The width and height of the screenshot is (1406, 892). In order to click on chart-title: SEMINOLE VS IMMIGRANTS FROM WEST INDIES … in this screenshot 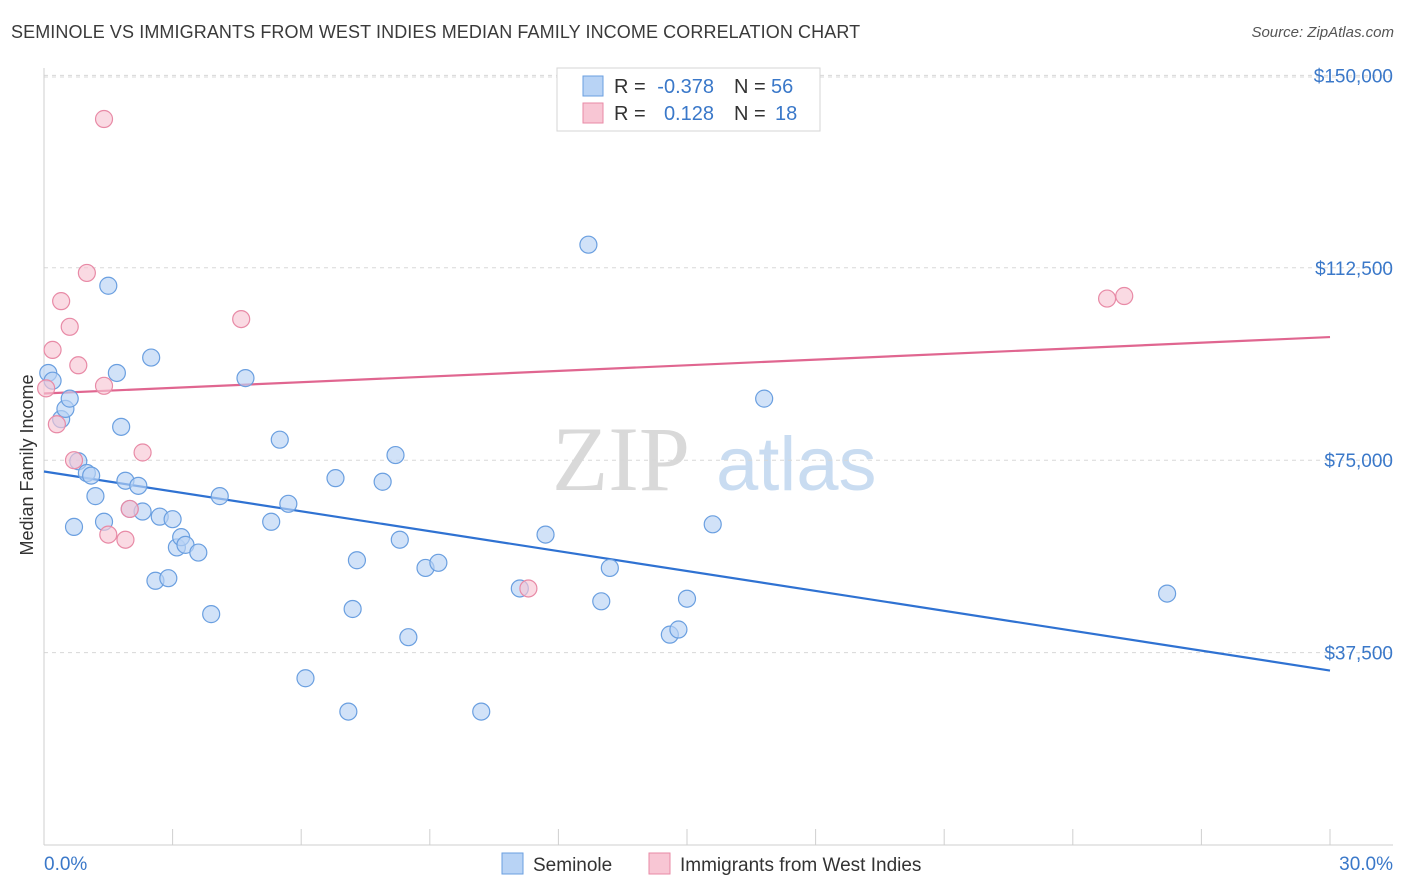, I will do `click(436, 32)`.